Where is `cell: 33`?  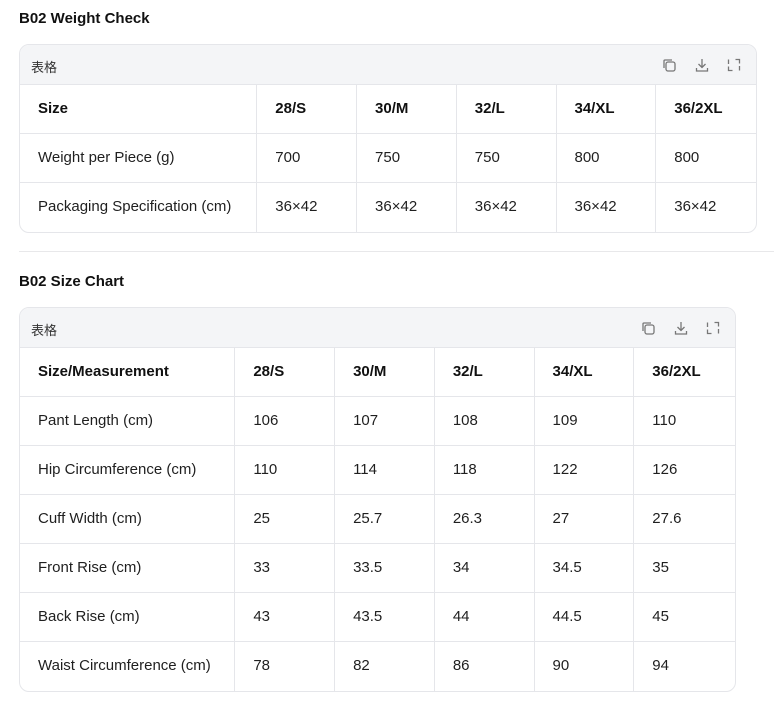 cell: 33 is located at coordinates (285, 568).